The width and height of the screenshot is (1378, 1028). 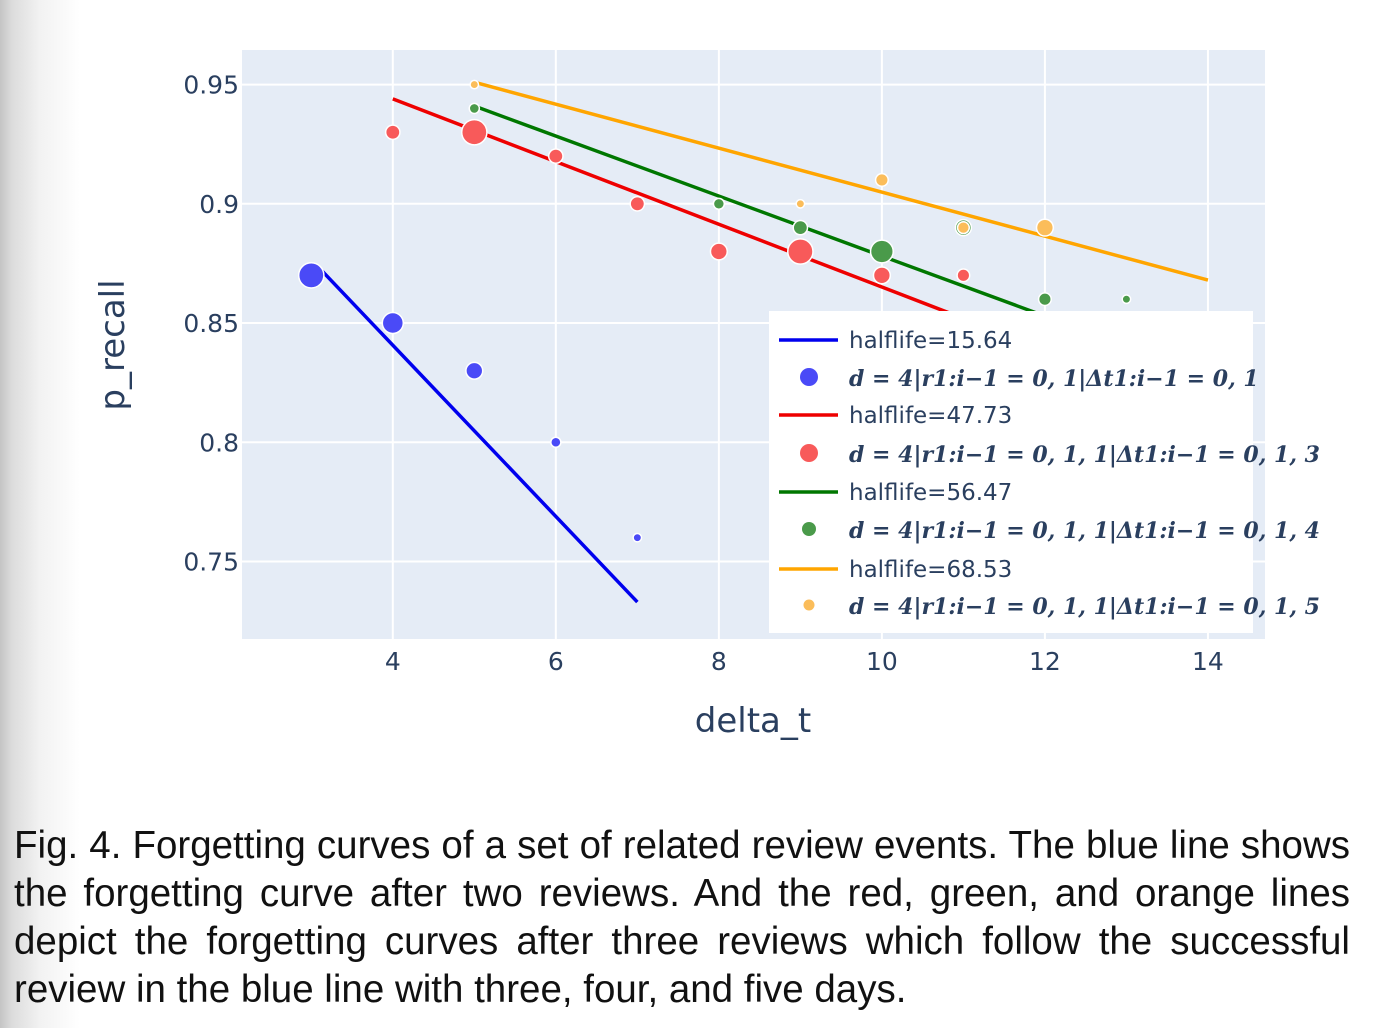 I want to click on legend-line-label: halflife=15.64, so click(x=930, y=341).